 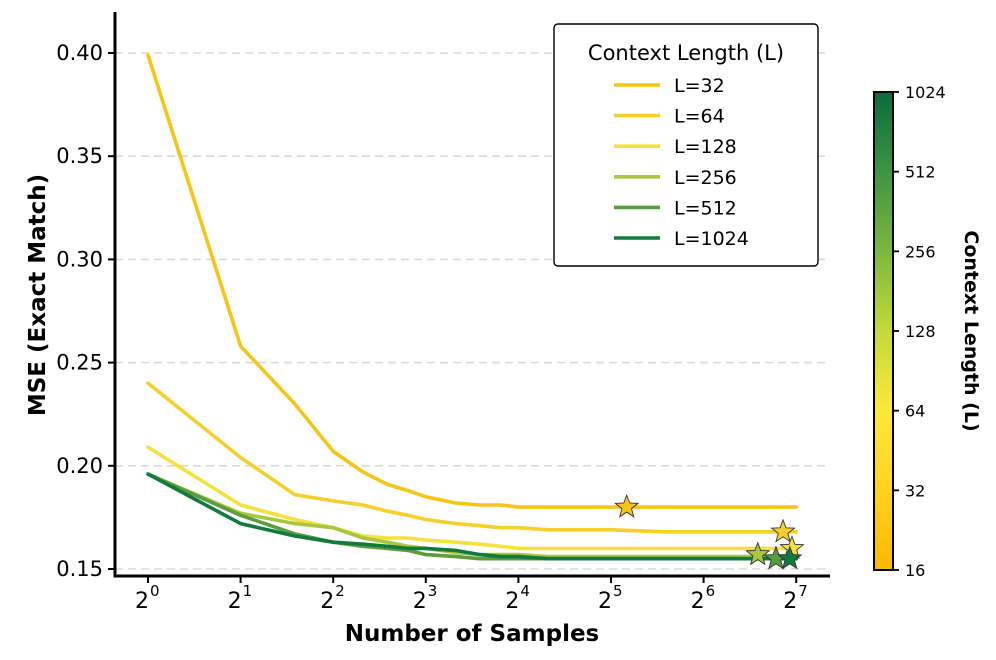 I want to click on colorbar-tick-label: 64, so click(x=915, y=411).